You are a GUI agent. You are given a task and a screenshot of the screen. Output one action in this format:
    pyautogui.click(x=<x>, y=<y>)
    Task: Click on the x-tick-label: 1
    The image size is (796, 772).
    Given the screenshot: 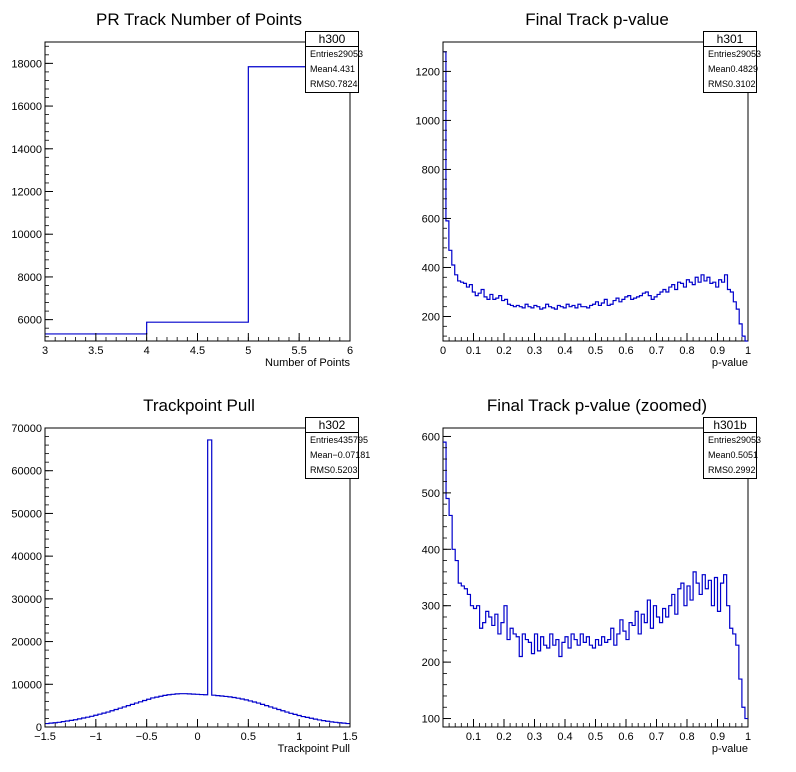 What is the action you would take?
    pyautogui.click(x=299, y=737)
    